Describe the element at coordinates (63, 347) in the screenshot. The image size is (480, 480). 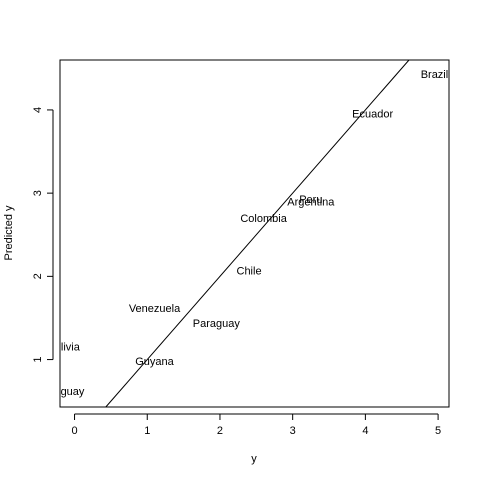
I see `point-label: Bolivia` at that location.